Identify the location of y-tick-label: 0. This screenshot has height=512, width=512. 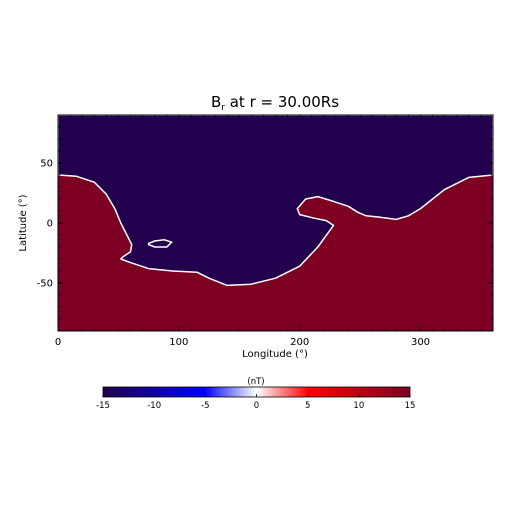
(50, 224).